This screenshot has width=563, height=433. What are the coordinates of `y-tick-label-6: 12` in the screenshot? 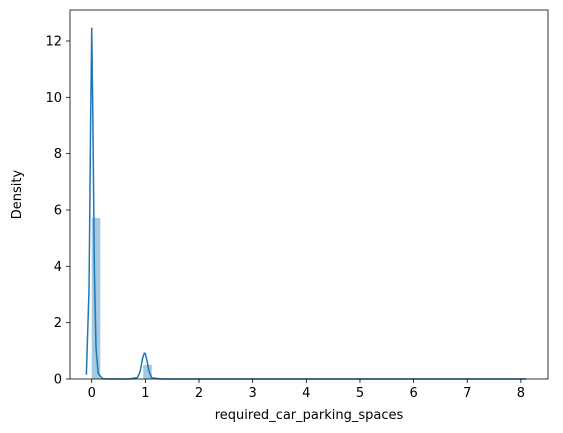 It's located at (53, 41).